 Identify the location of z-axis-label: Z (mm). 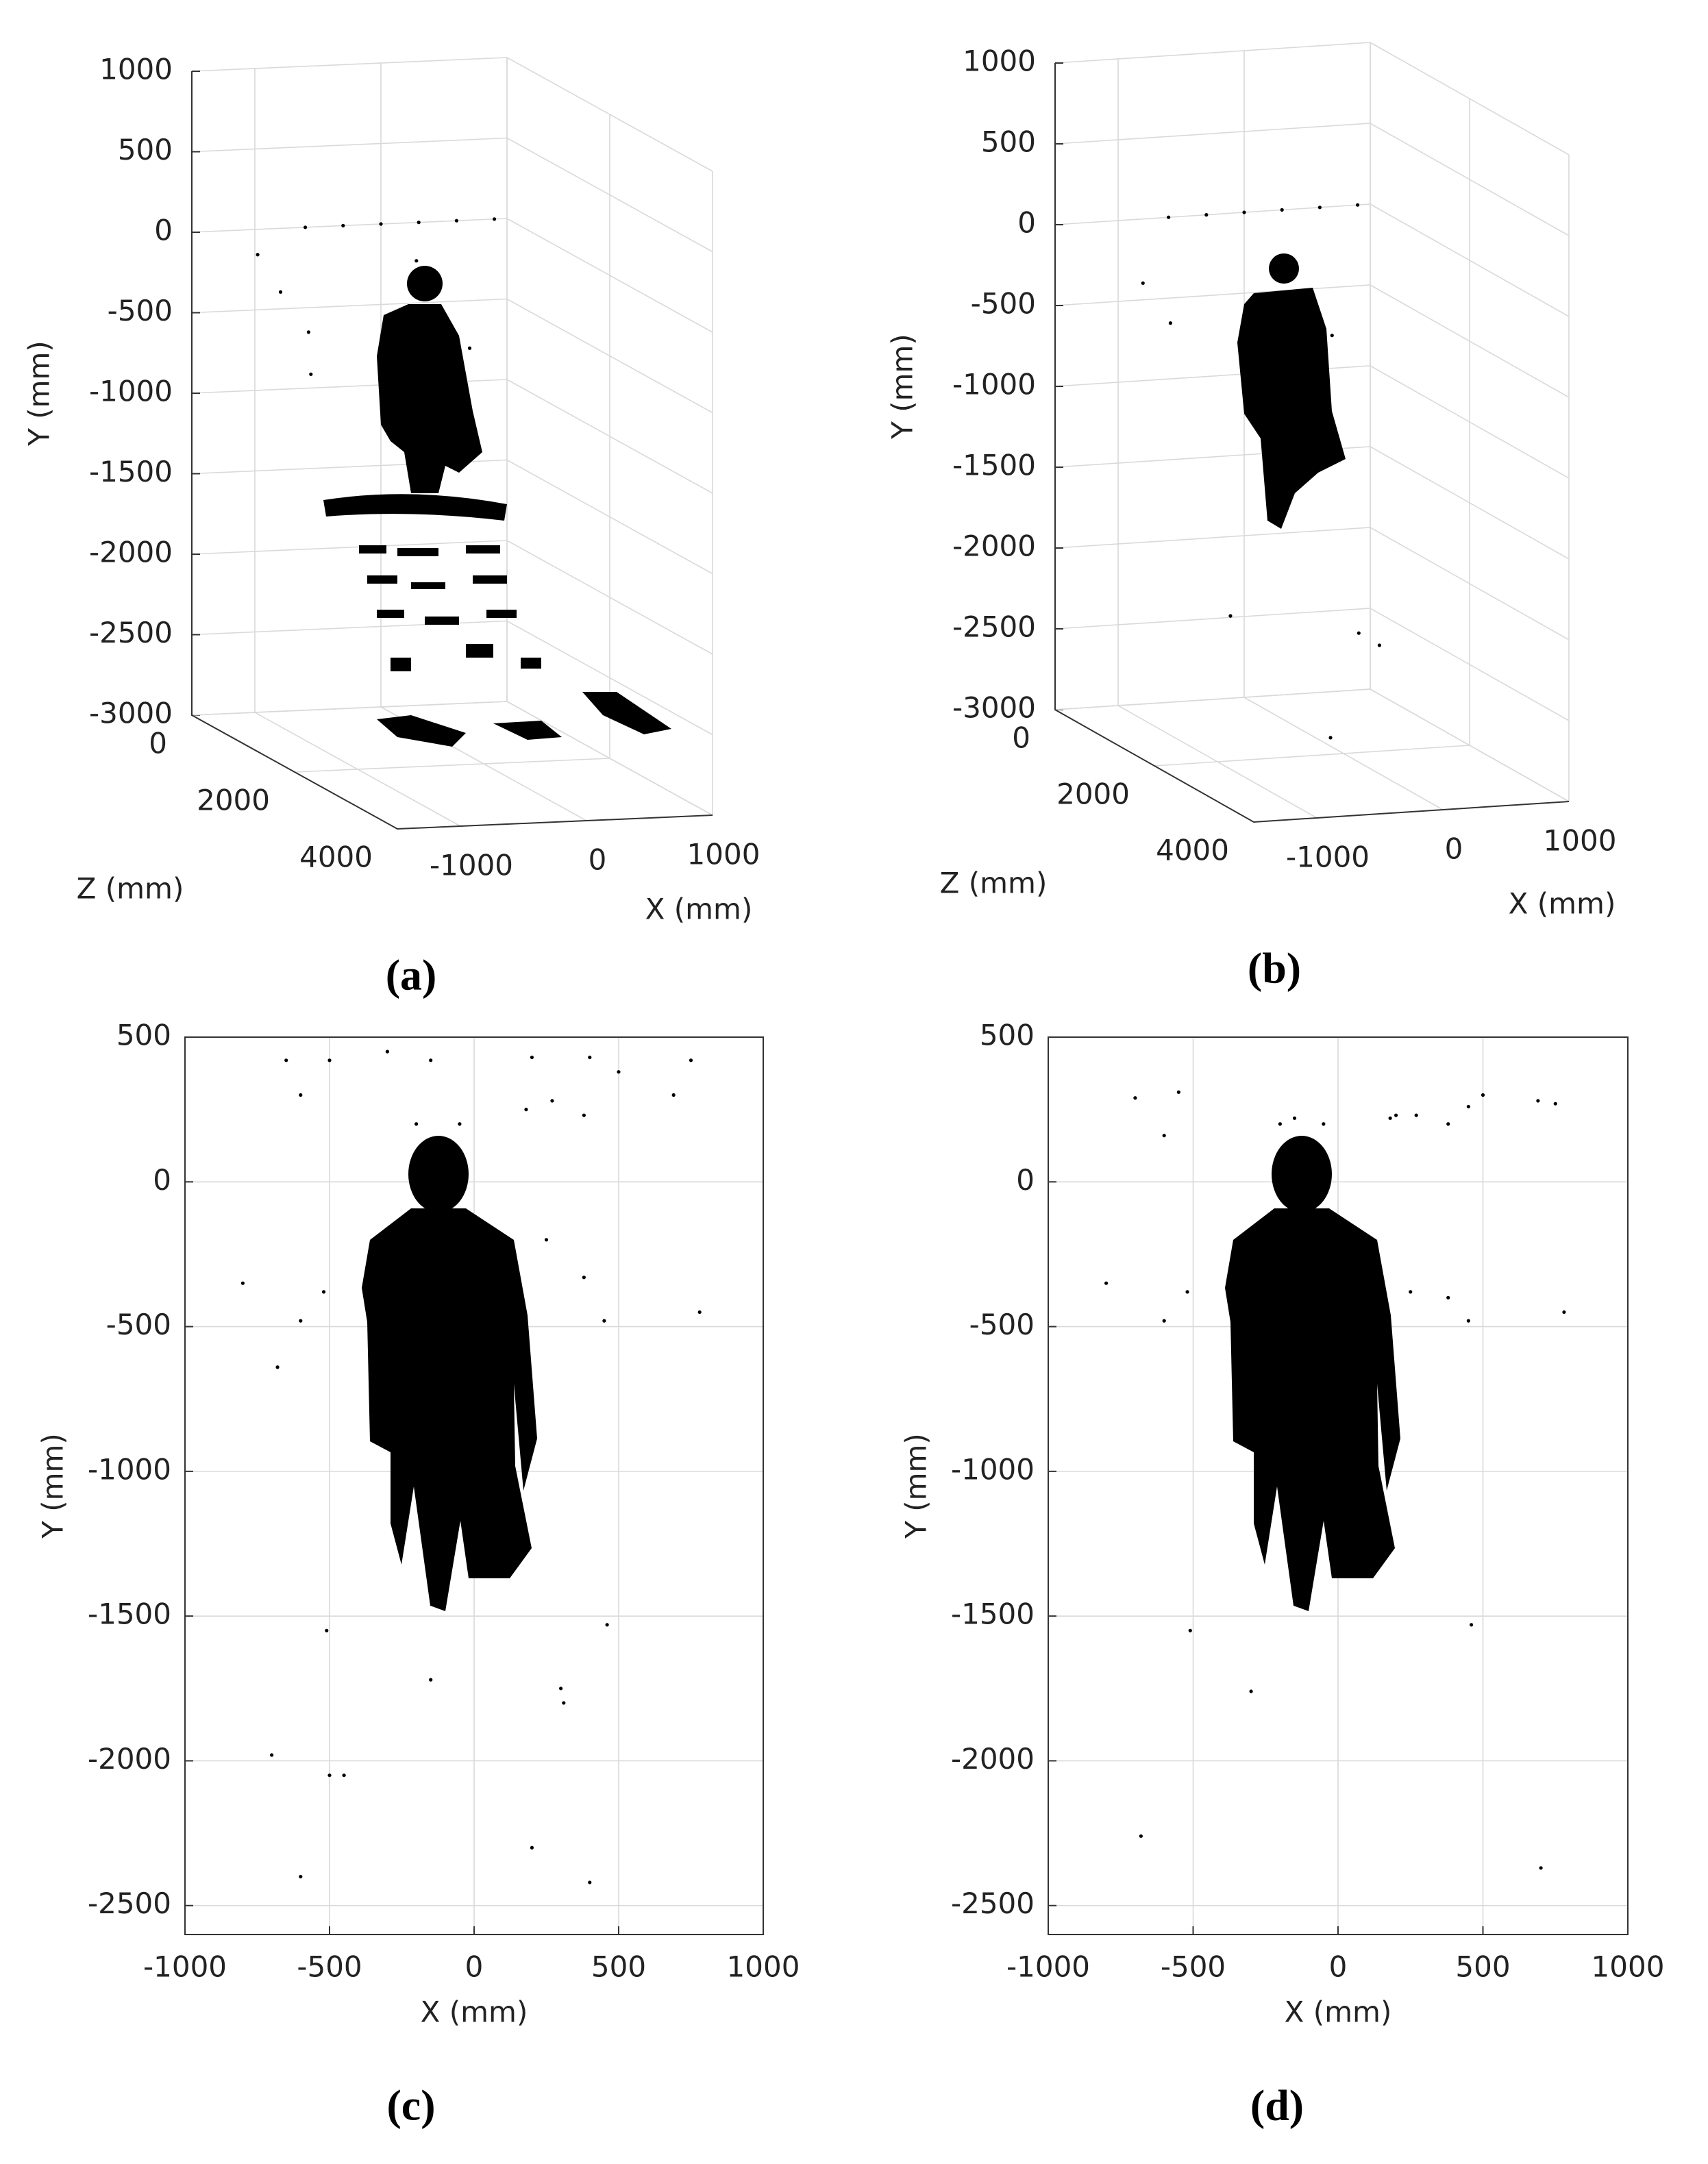
(130, 889).